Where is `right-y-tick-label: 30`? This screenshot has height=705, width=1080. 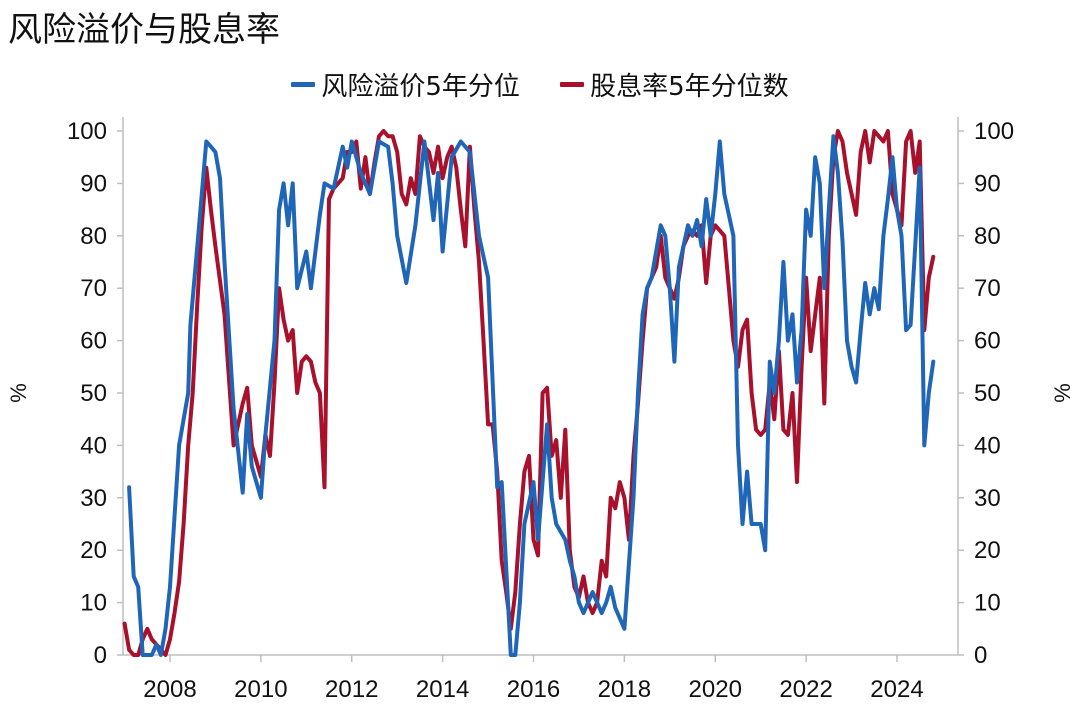 right-y-tick-label: 30 is located at coordinates (987, 498).